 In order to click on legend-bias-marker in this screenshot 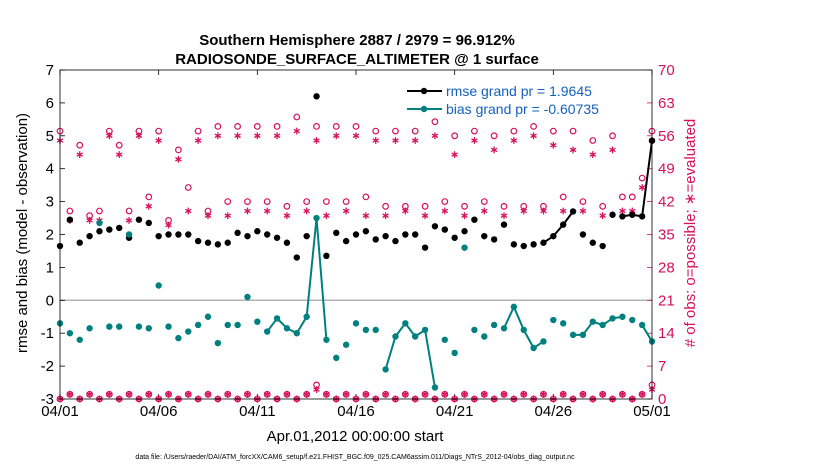, I will do `click(424, 109)`.